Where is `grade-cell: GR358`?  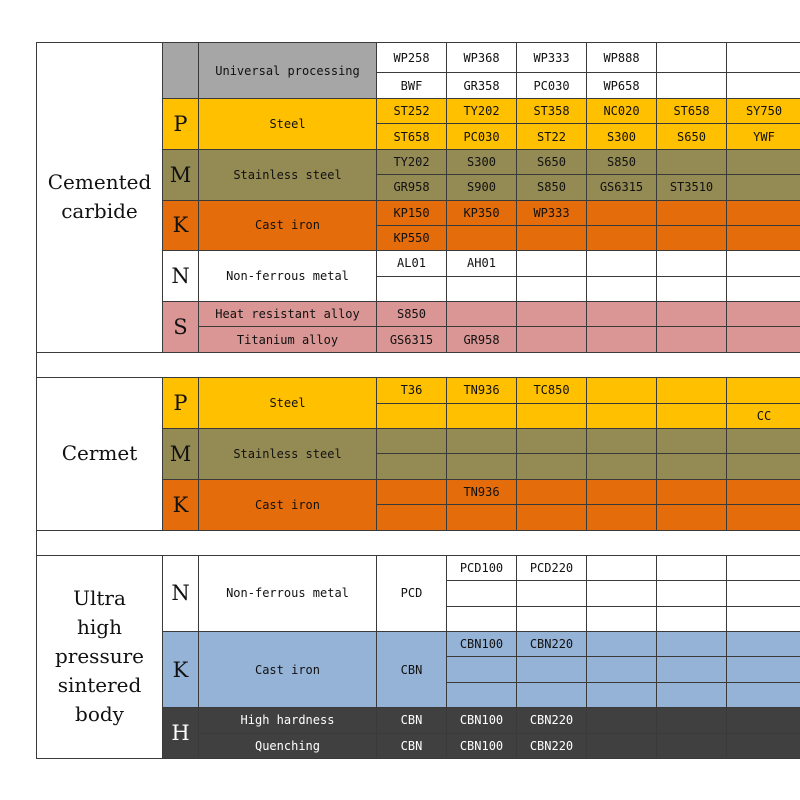 grade-cell: GR358 is located at coordinates (481, 85).